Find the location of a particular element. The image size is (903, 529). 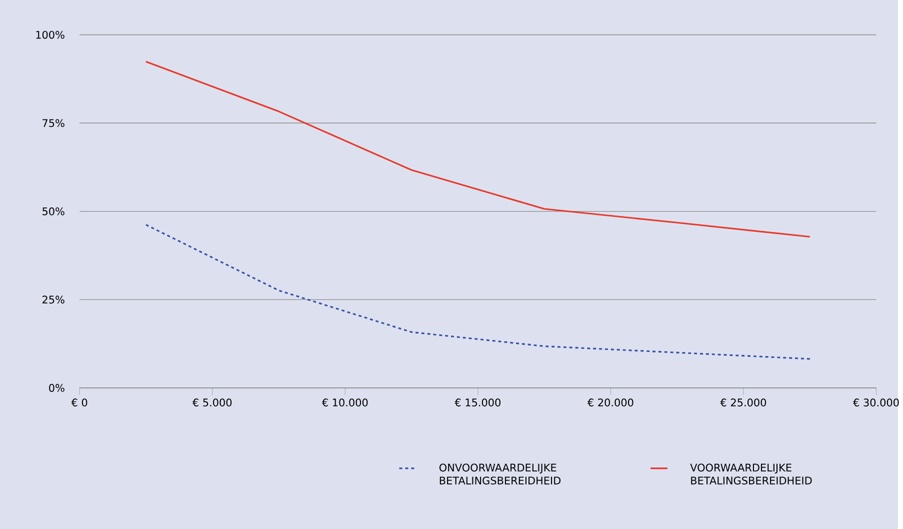

x-tick-label: € 5.000 is located at coordinates (212, 402).